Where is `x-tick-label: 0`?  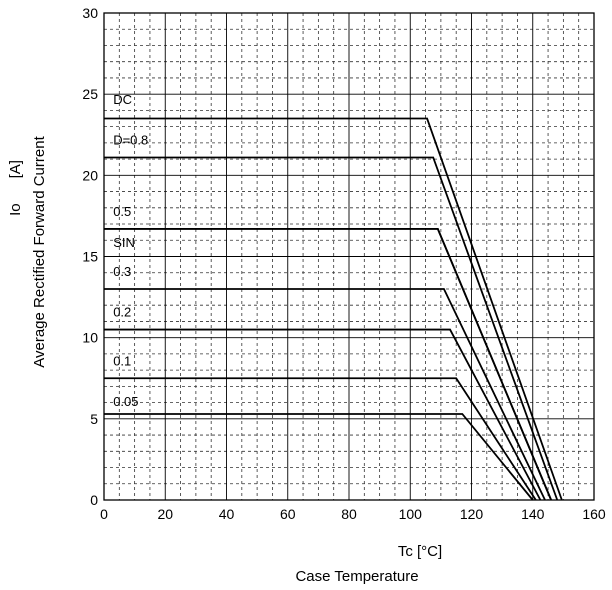 x-tick-label: 0 is located at coordinates (104, 514).